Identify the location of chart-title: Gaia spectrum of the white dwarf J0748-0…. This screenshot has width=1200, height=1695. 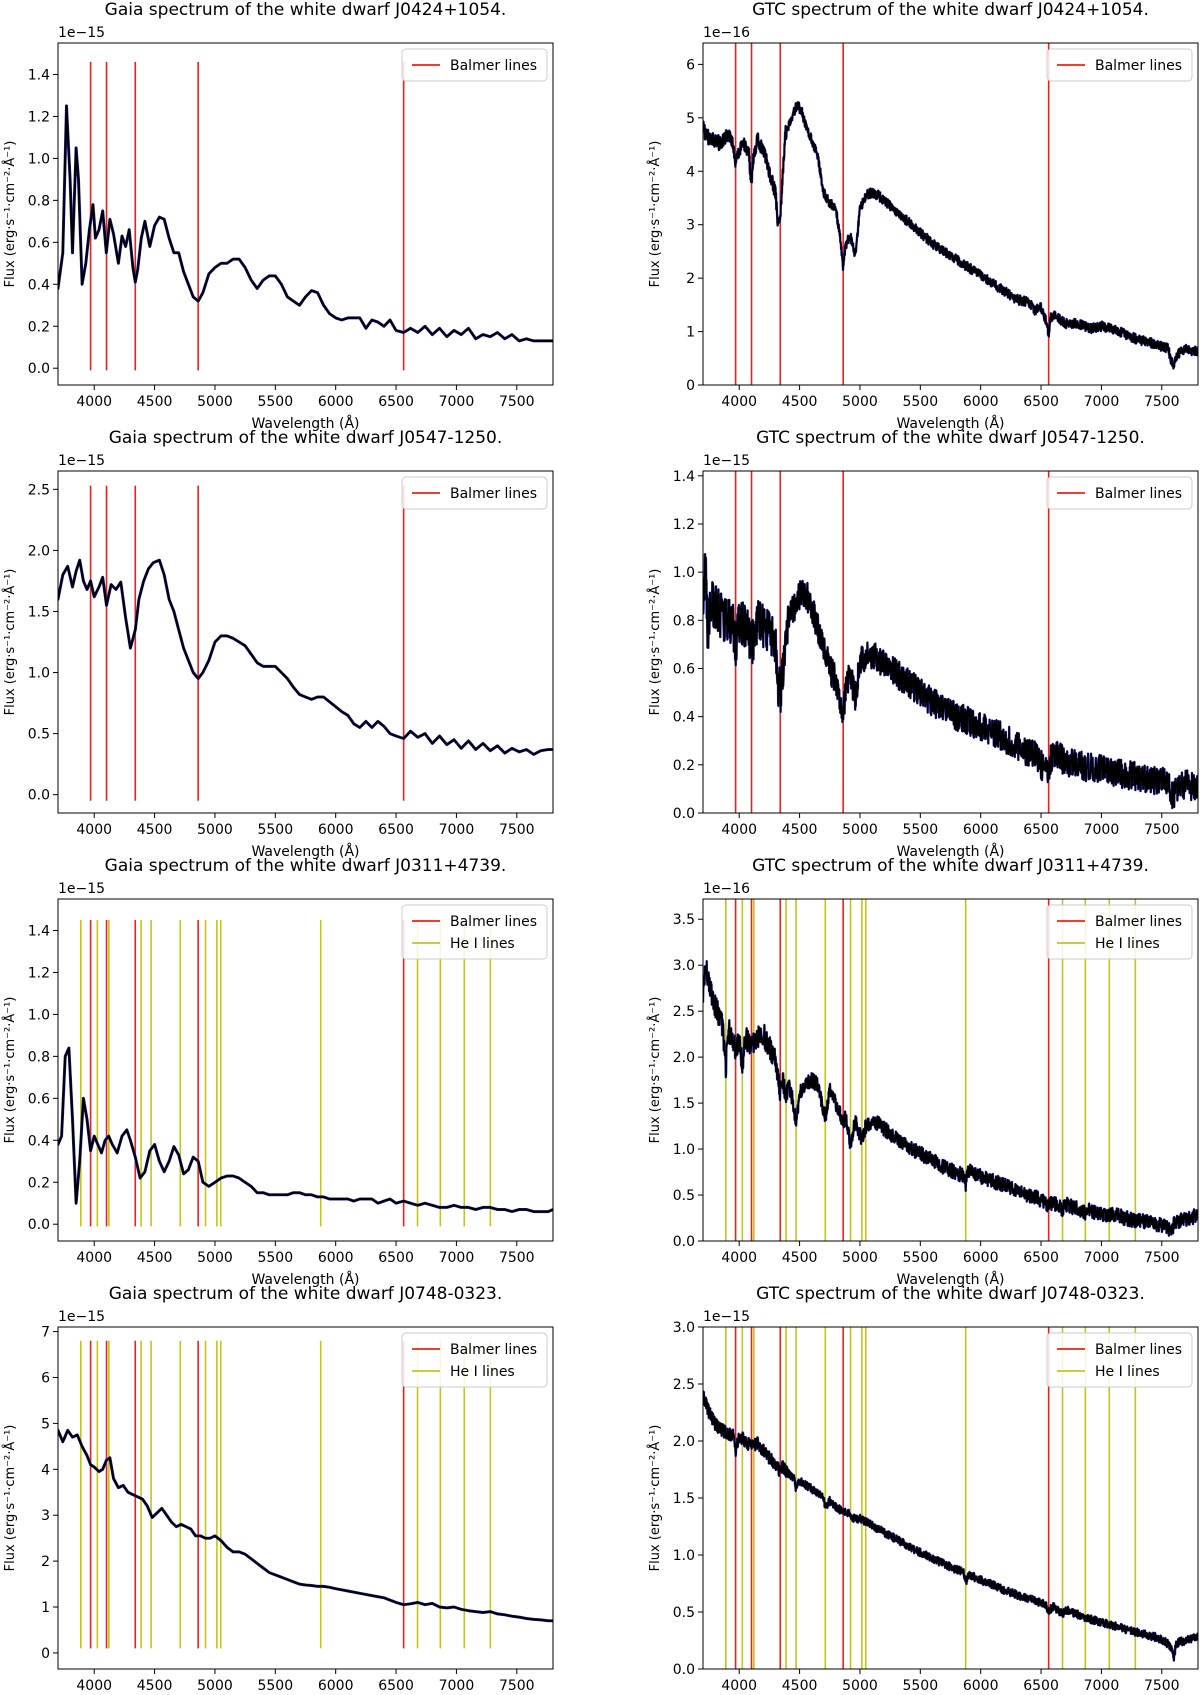
(306, 1294).